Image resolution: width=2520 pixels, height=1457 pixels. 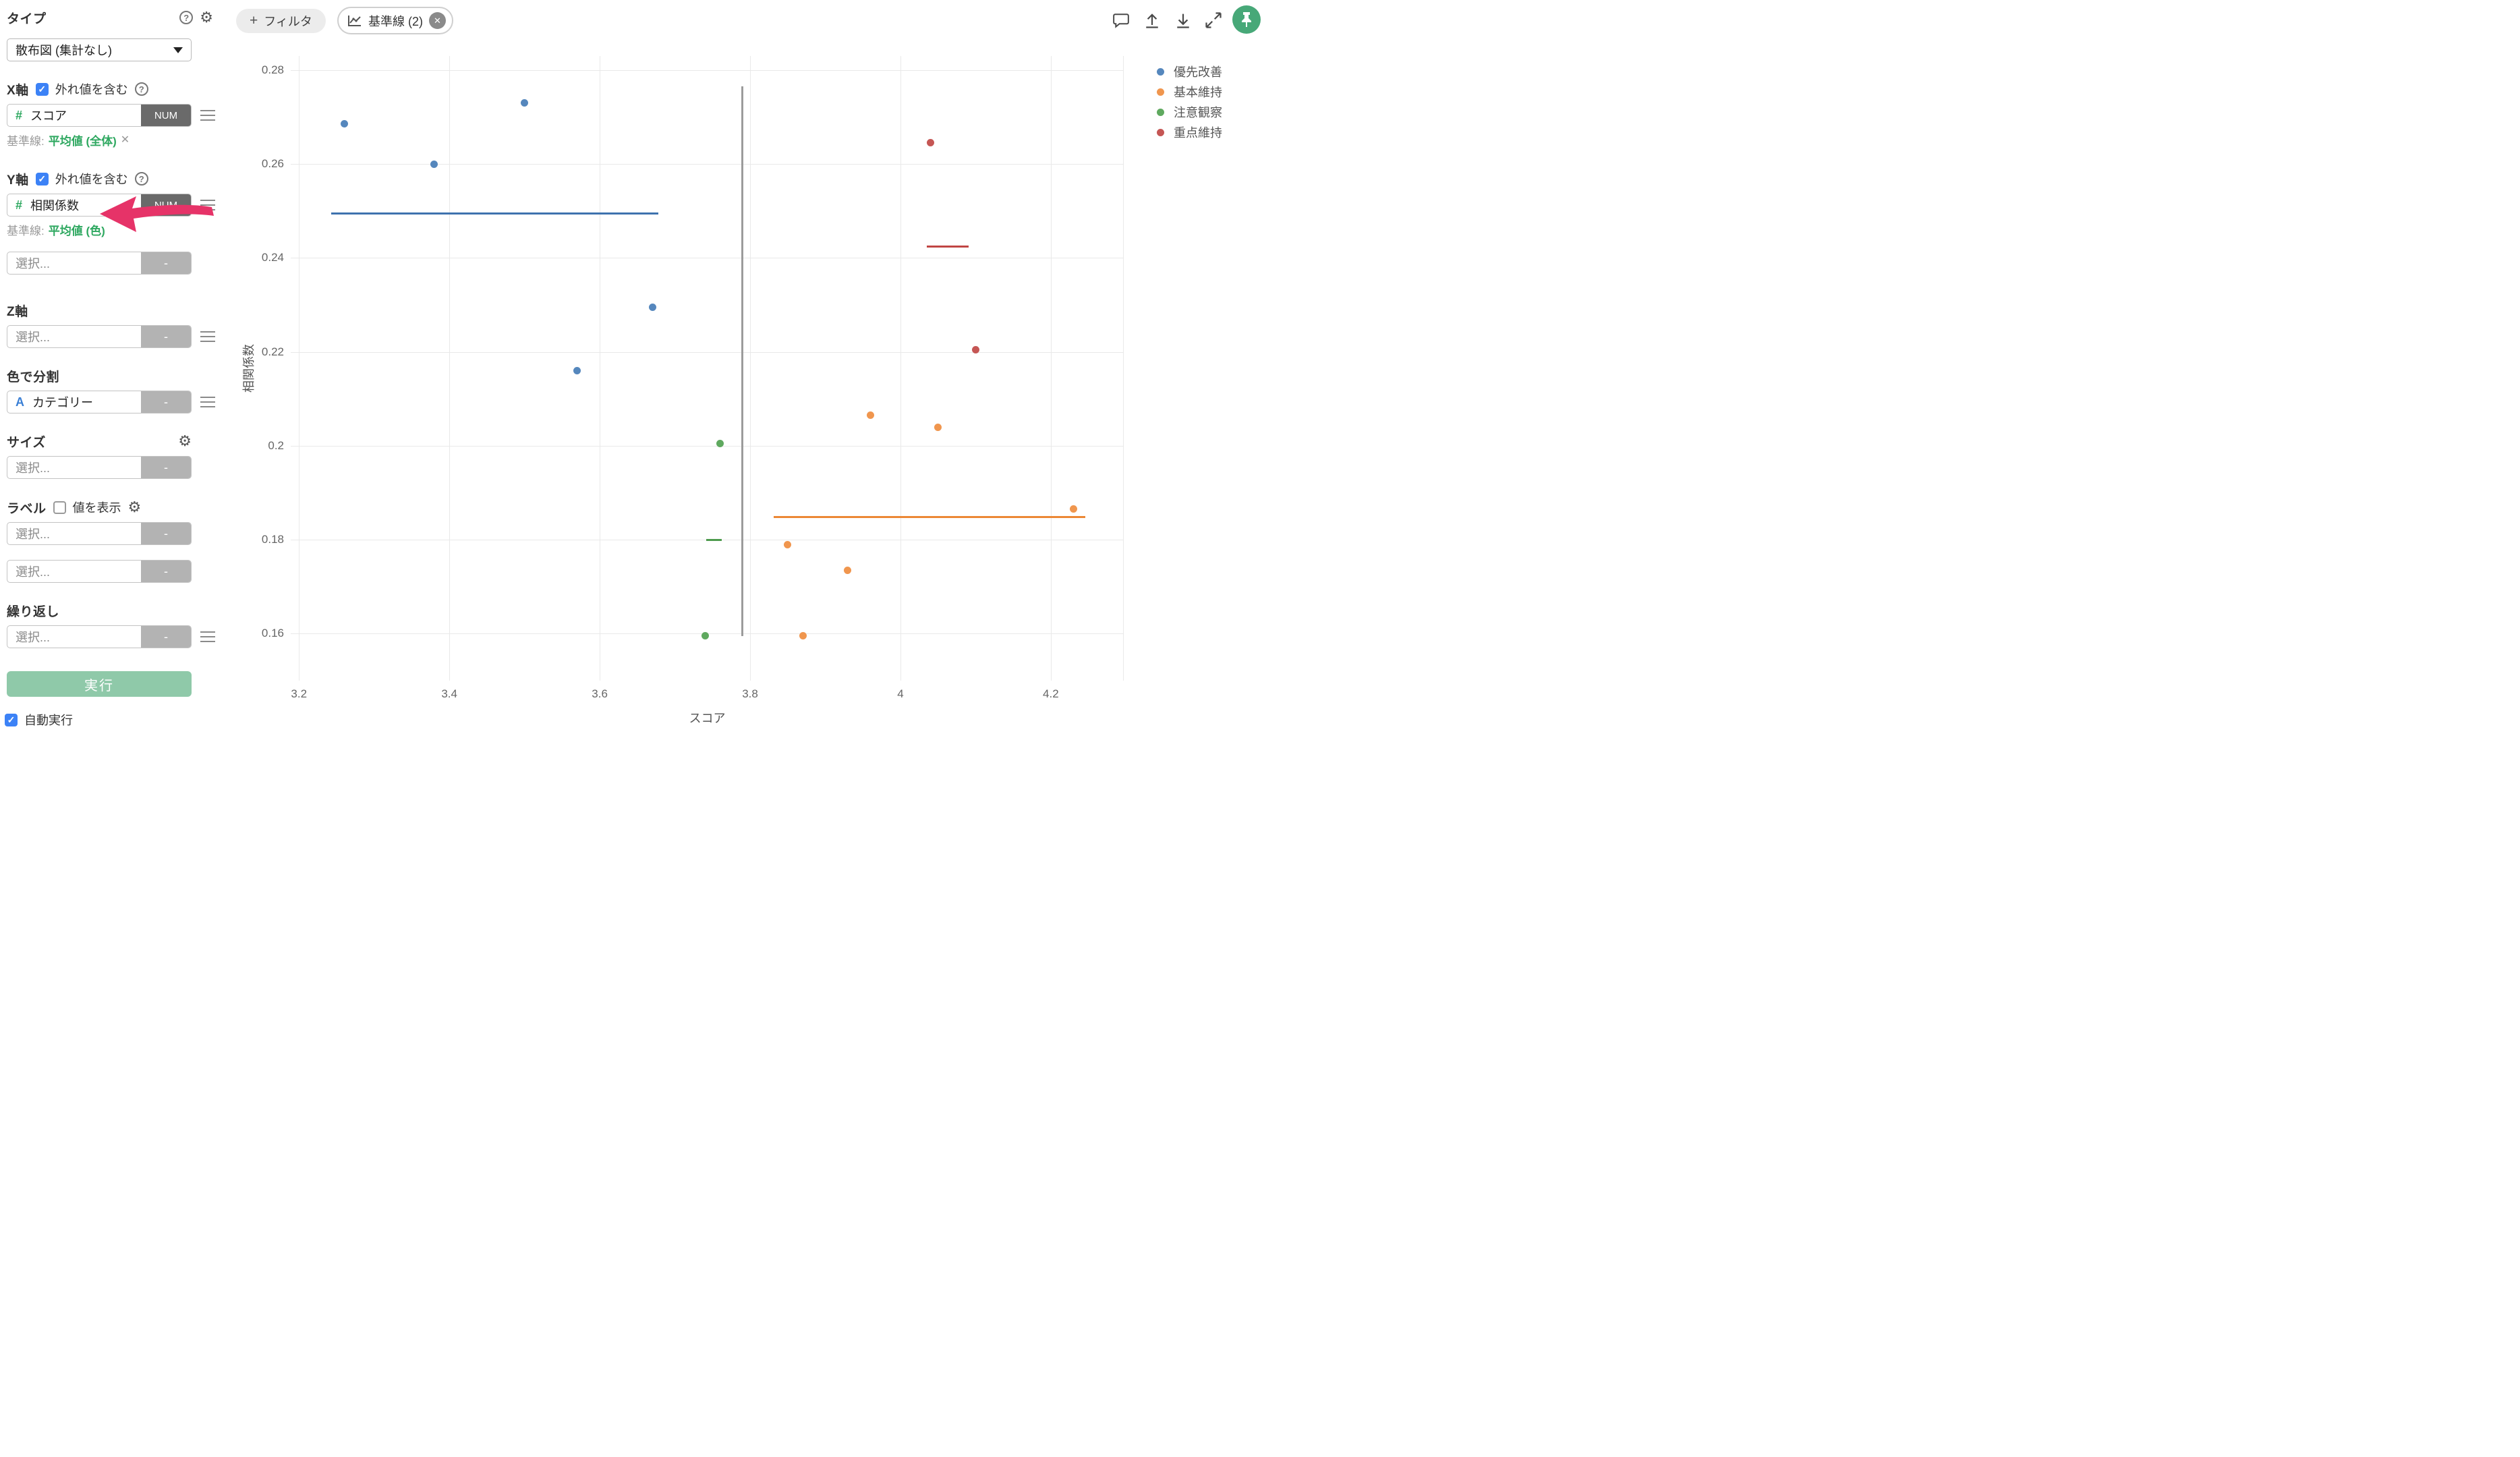 I want to click on legend-label: 基本維持, so click(x=1198, y=92).